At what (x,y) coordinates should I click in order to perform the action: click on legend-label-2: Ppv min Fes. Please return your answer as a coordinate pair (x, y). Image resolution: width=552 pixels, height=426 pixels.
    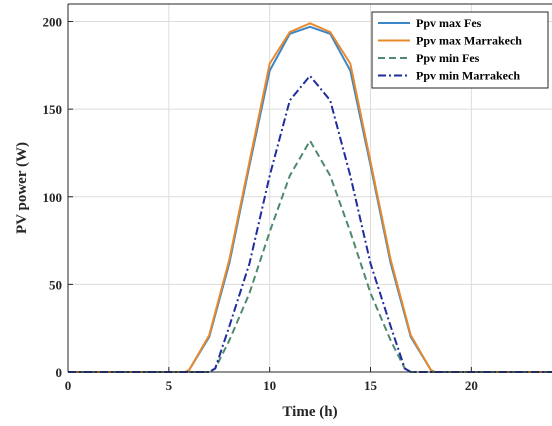
    Looking at the image, I should click on (448, 58).